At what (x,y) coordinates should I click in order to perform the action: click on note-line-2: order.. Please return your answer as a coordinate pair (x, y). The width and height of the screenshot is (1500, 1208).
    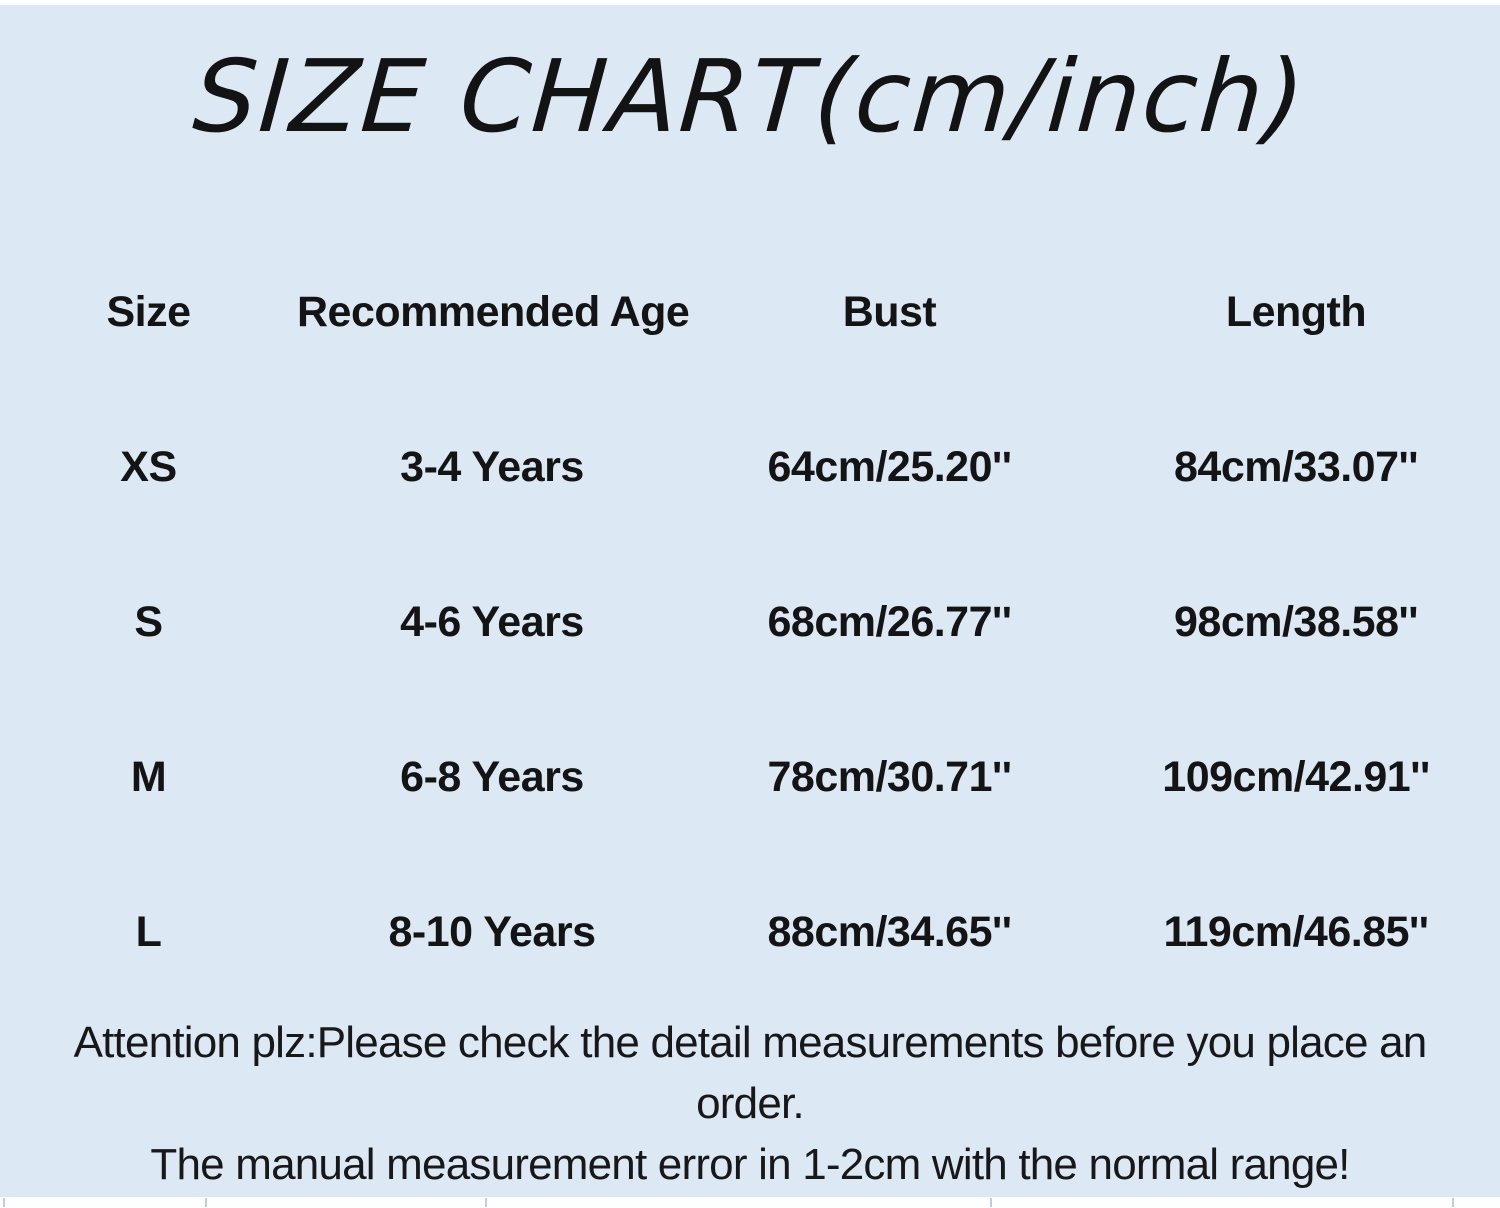
    Looking at the image, I should click on (750, 1103).